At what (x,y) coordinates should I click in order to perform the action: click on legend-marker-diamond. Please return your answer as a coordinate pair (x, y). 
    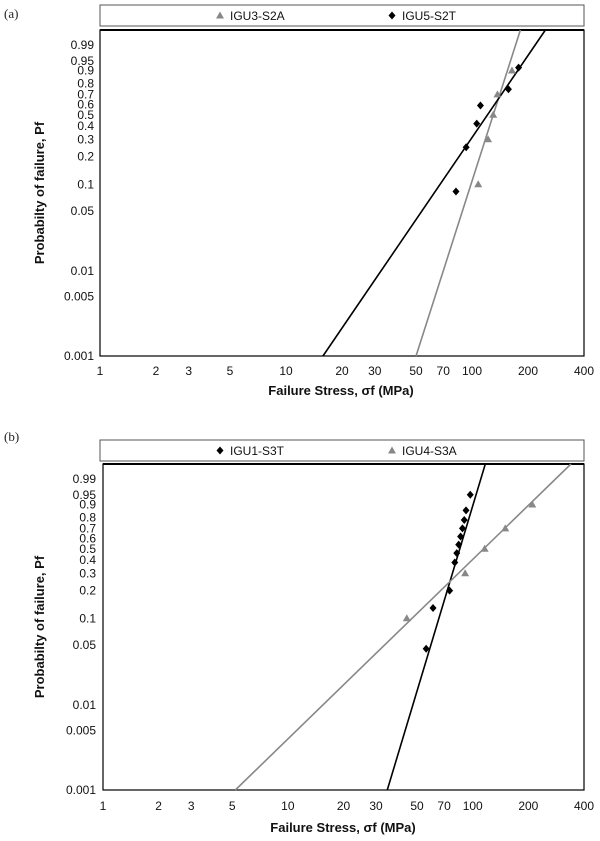
    Looking at the image, I should click on (220, 450).